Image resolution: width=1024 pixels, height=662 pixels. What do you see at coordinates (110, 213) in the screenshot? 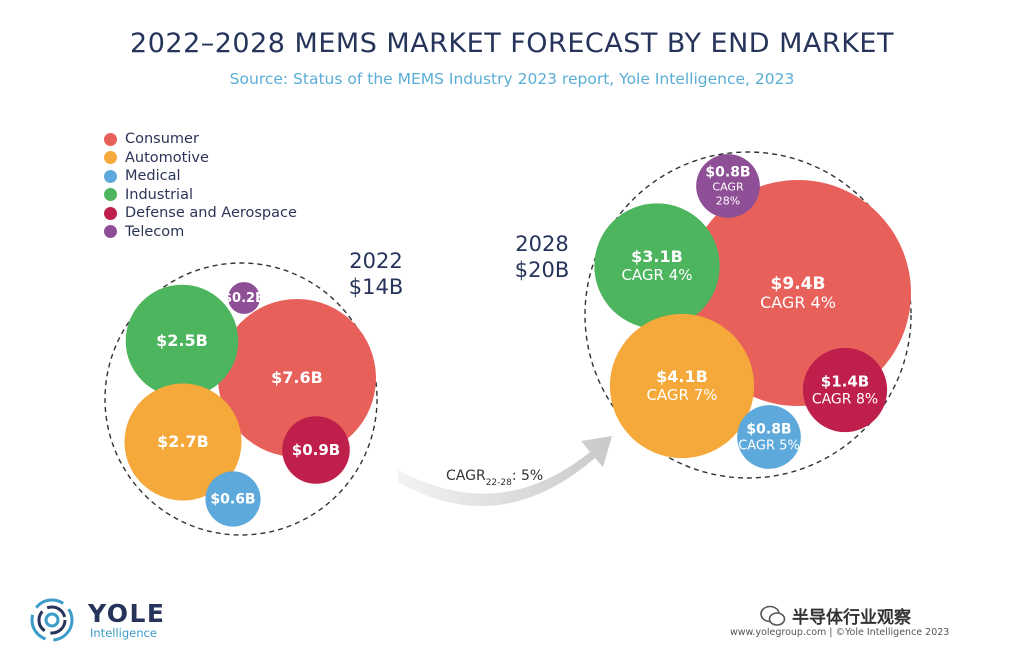
I see `legend-swatch-defense` at bounding box center [110, 213].